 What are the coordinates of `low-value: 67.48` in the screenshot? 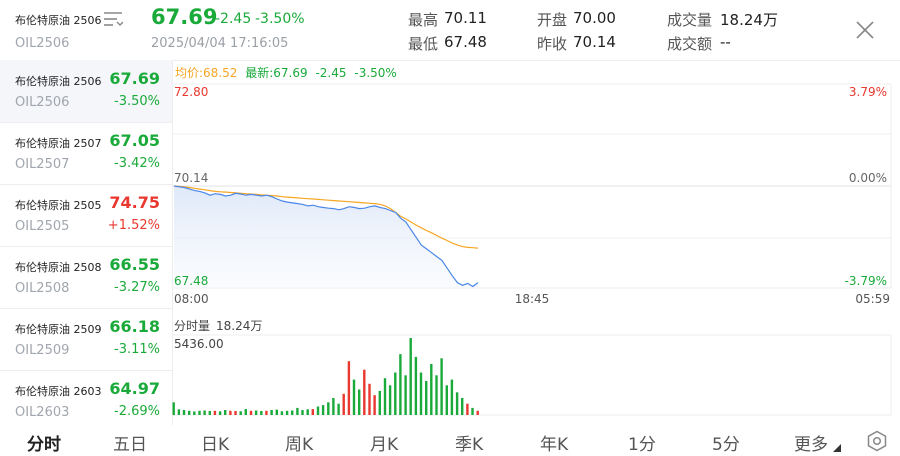 It's located at (465, 42).